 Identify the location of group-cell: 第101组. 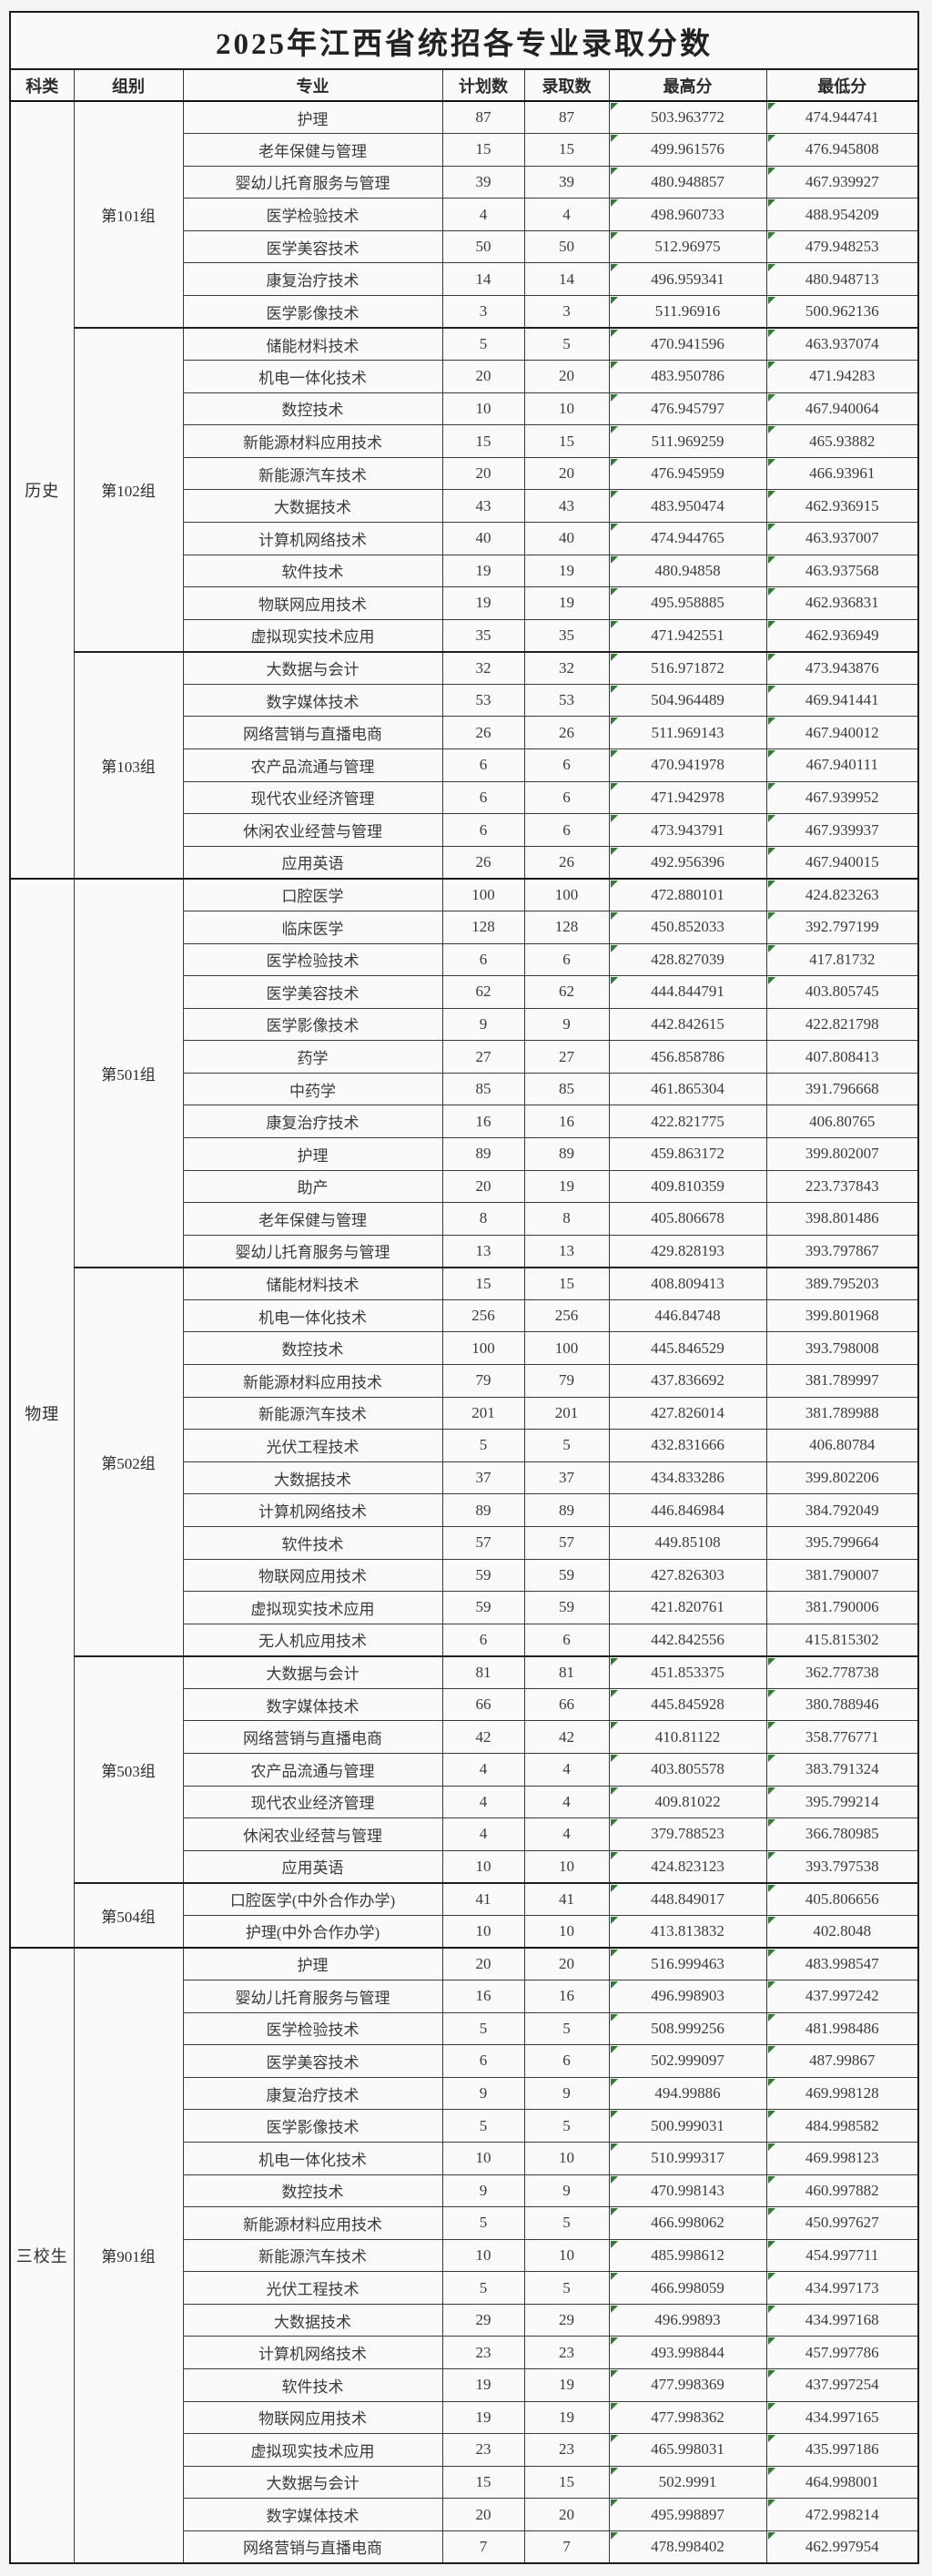
(128, 214).